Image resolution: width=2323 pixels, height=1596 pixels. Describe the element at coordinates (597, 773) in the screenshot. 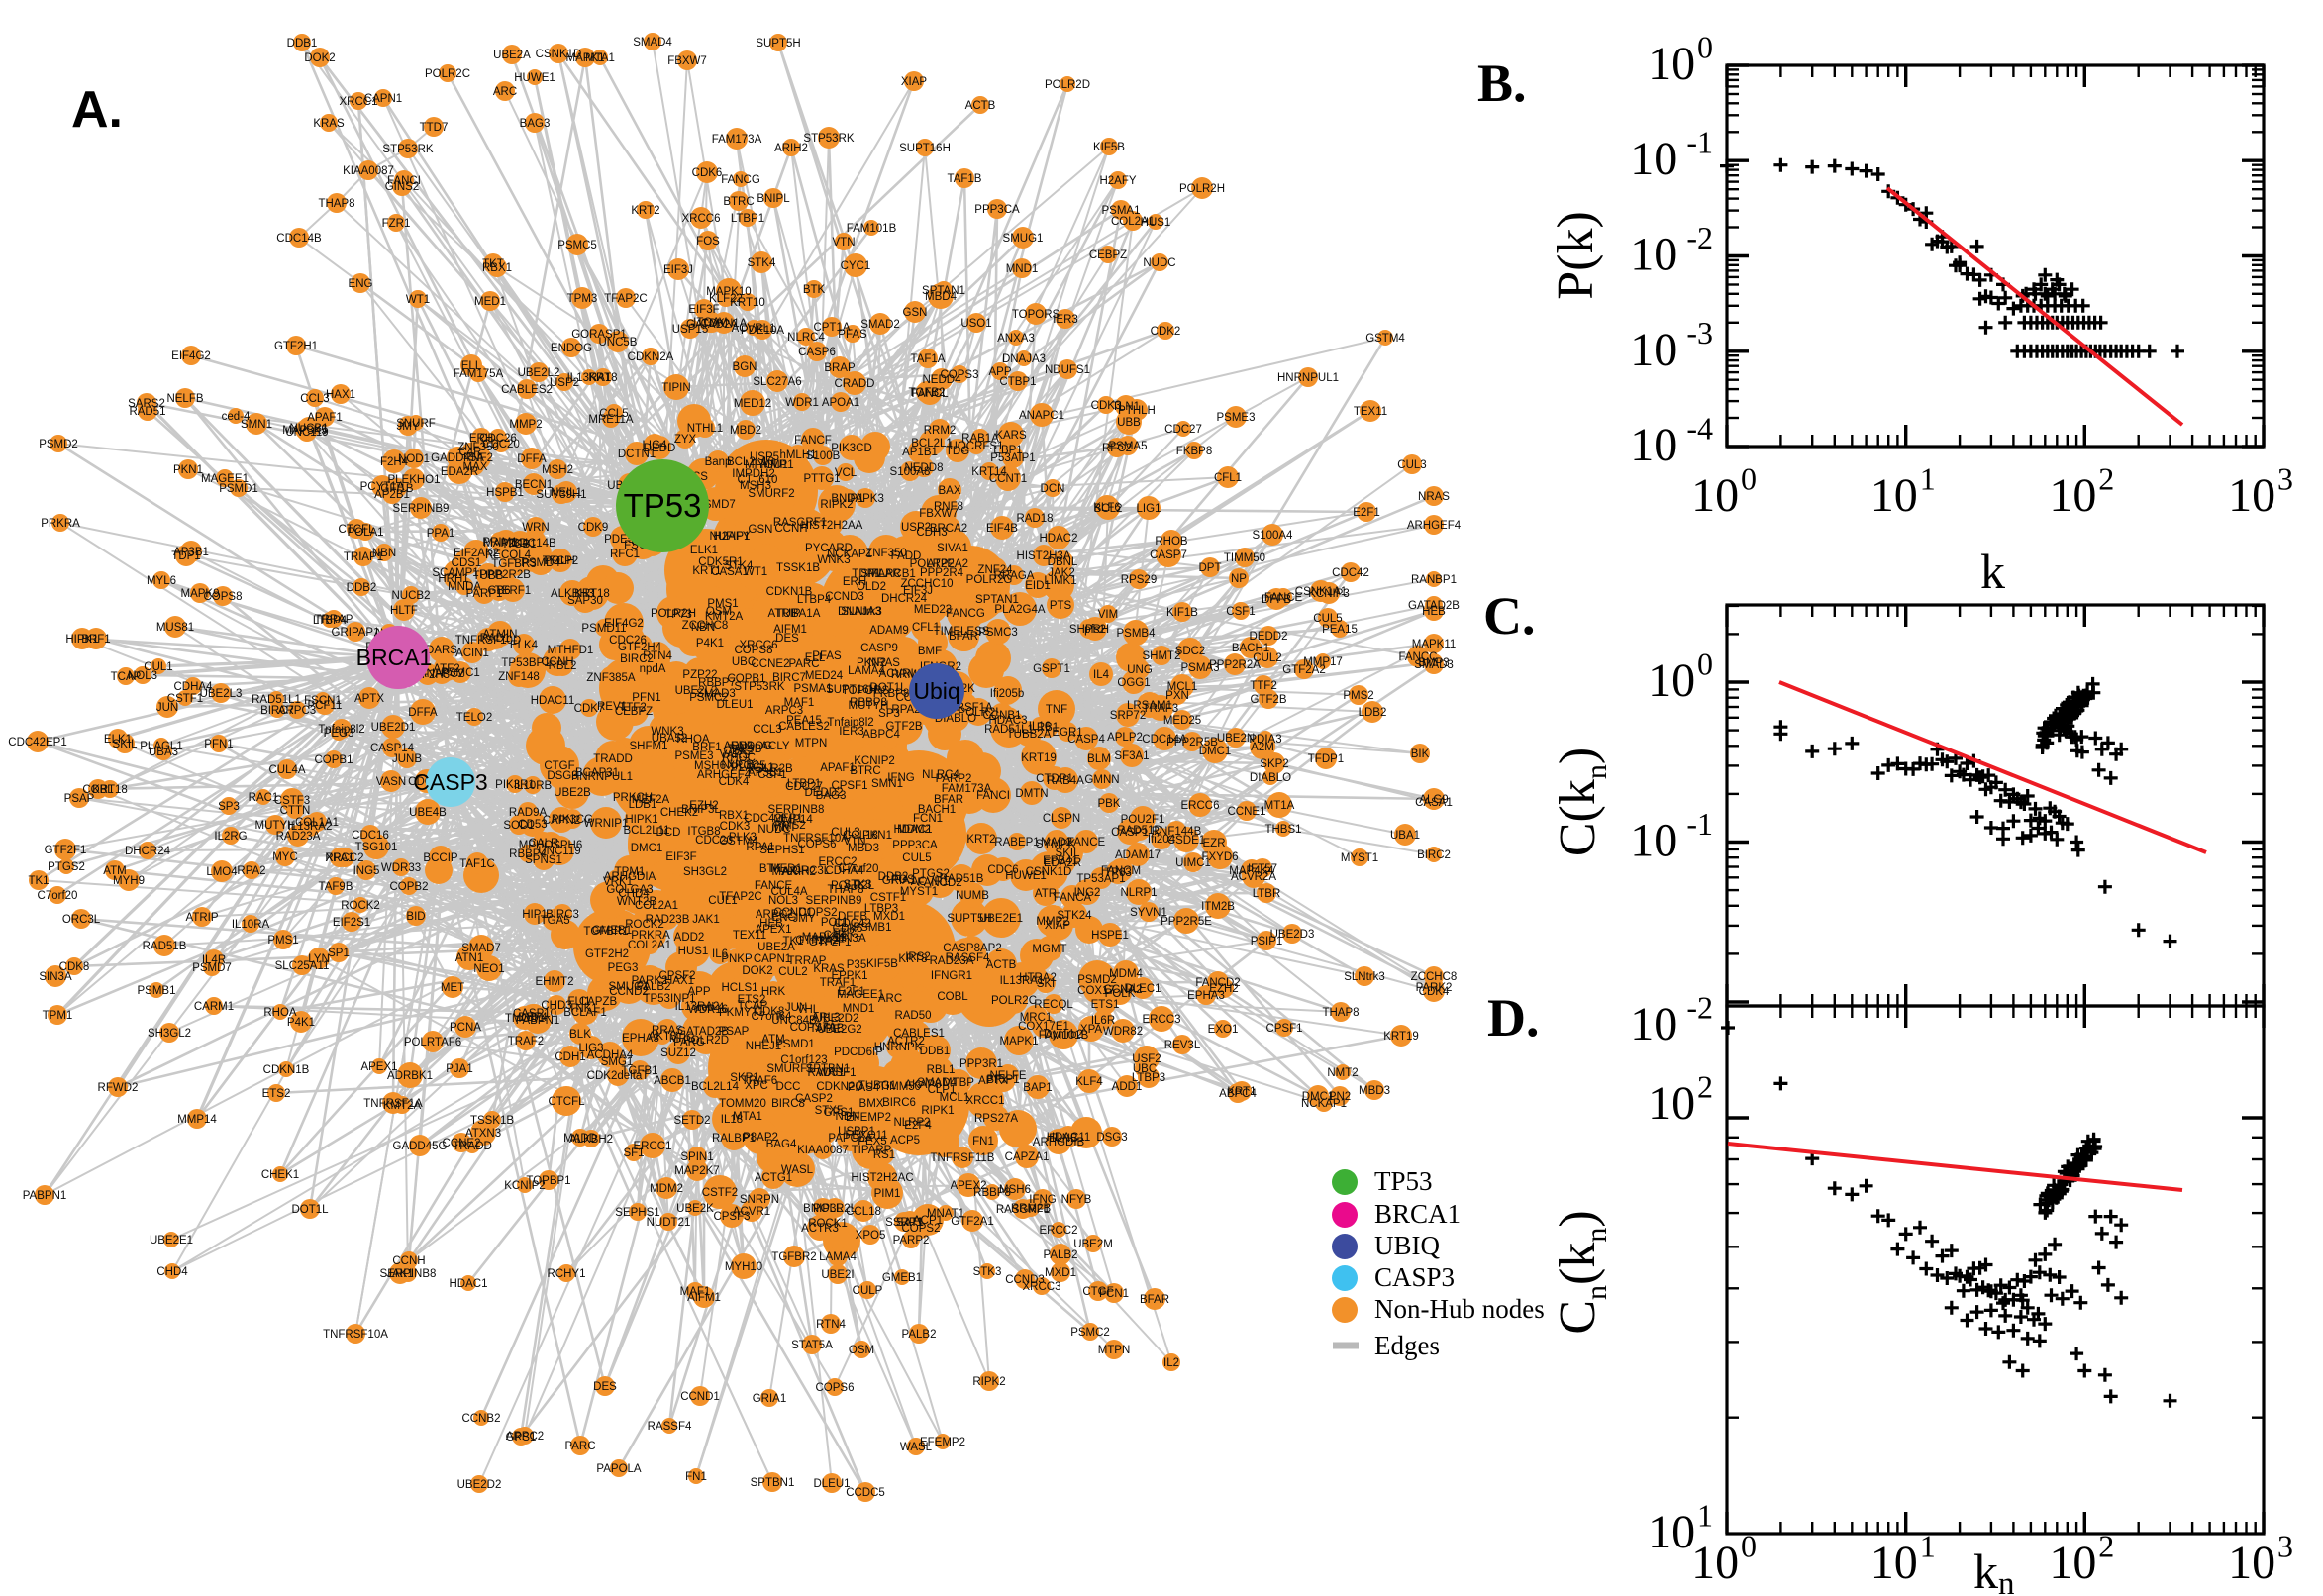

I see `svg-text: BCAP31` at that location.